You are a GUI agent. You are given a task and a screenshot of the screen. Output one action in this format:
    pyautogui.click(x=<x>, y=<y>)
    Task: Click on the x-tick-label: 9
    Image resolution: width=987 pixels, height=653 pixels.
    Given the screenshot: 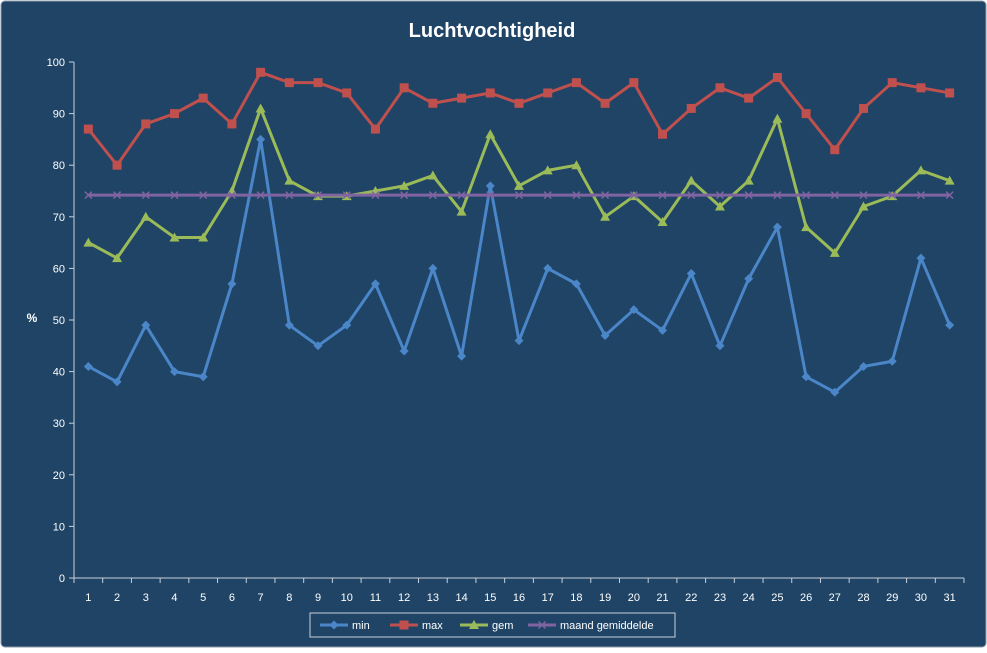 What is the action you would take?
    pyautogui.click(x=318, y=598)
    